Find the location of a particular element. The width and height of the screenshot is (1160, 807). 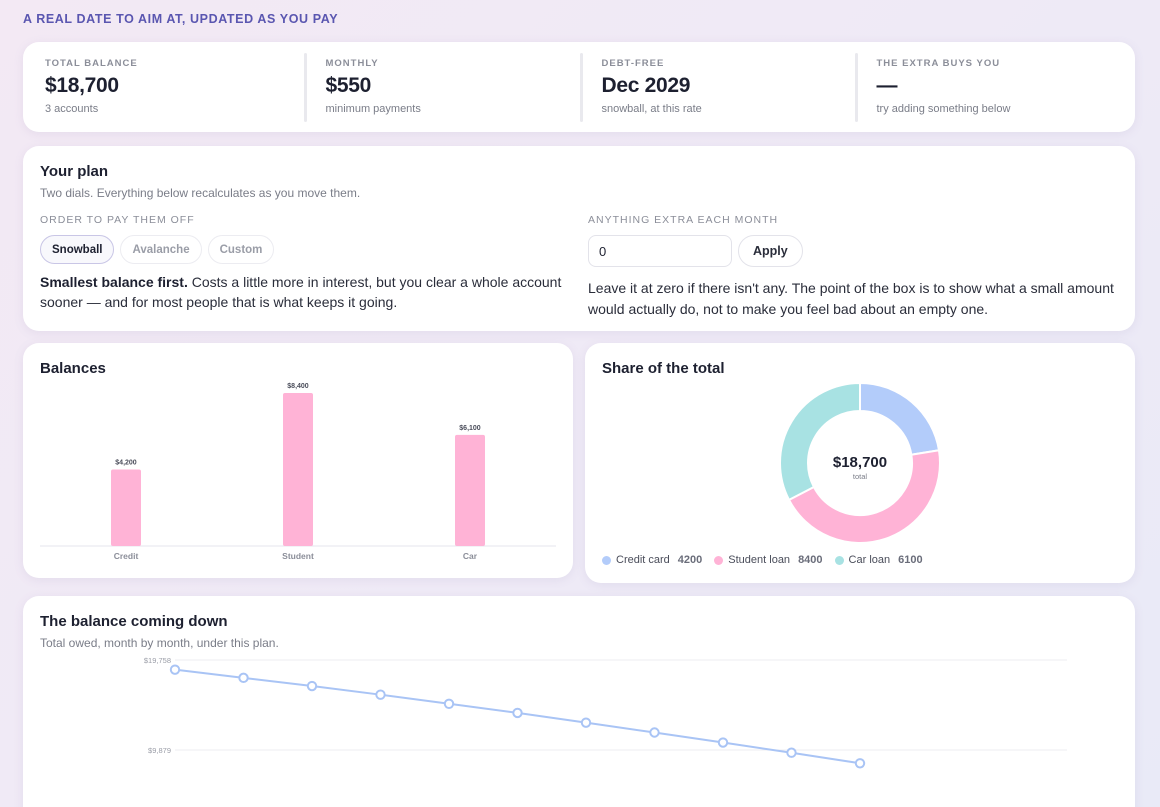

line-y-tick-label: $9,879 is located at coordinates (159, 750).